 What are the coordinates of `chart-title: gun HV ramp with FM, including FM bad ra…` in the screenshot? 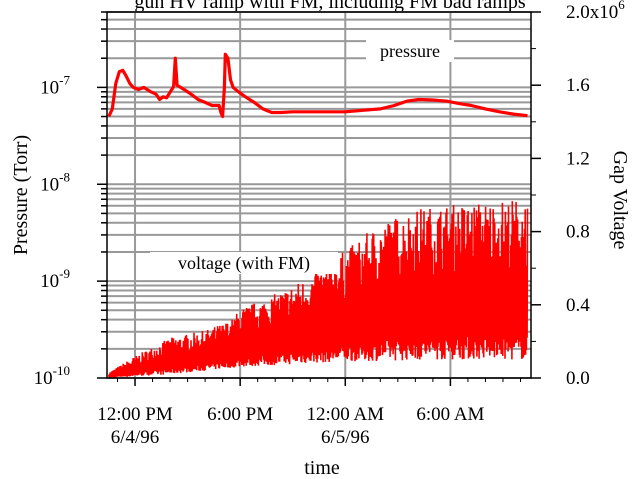 It's located at (330, 6).